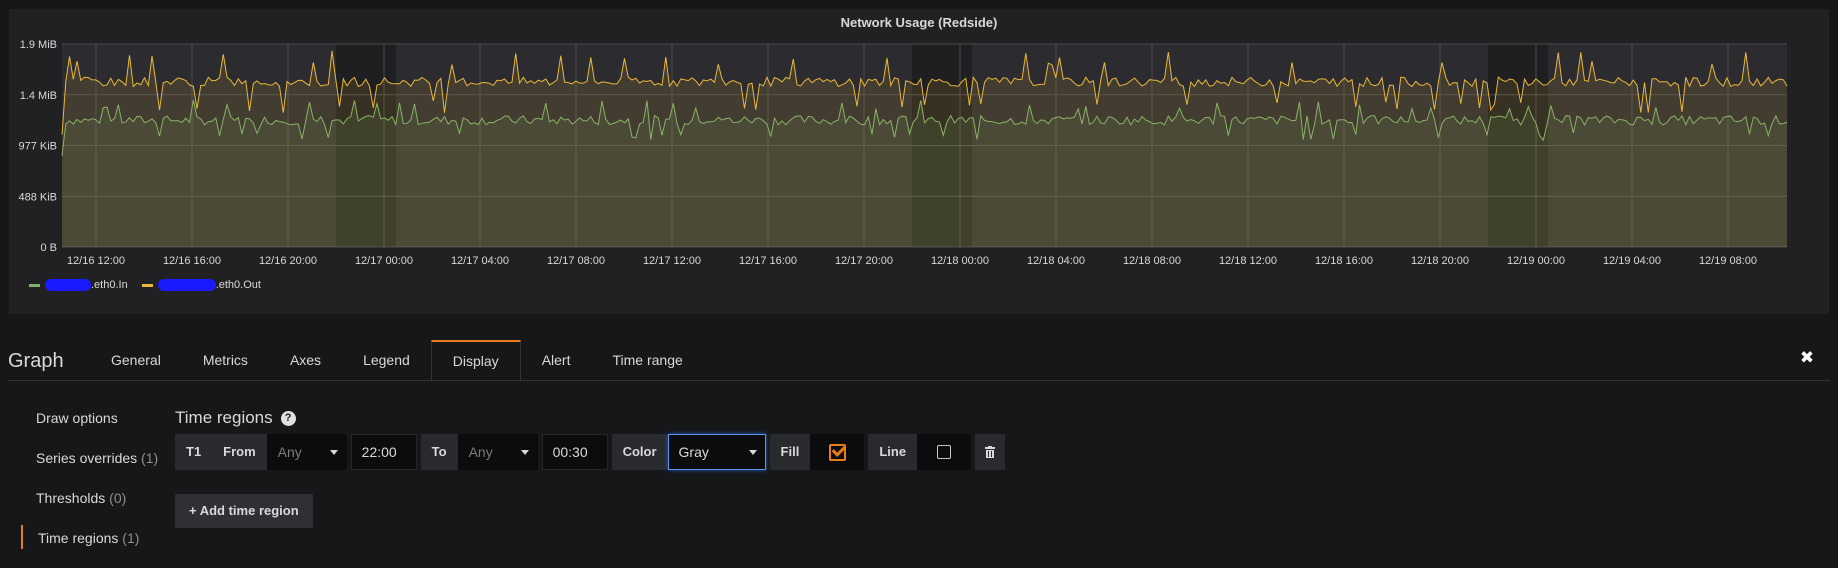 This screenshot has height=568, width=1838. Describe the element at coordinates (693, 452) in the screenshot. I see `color-value: Gray` at that location.